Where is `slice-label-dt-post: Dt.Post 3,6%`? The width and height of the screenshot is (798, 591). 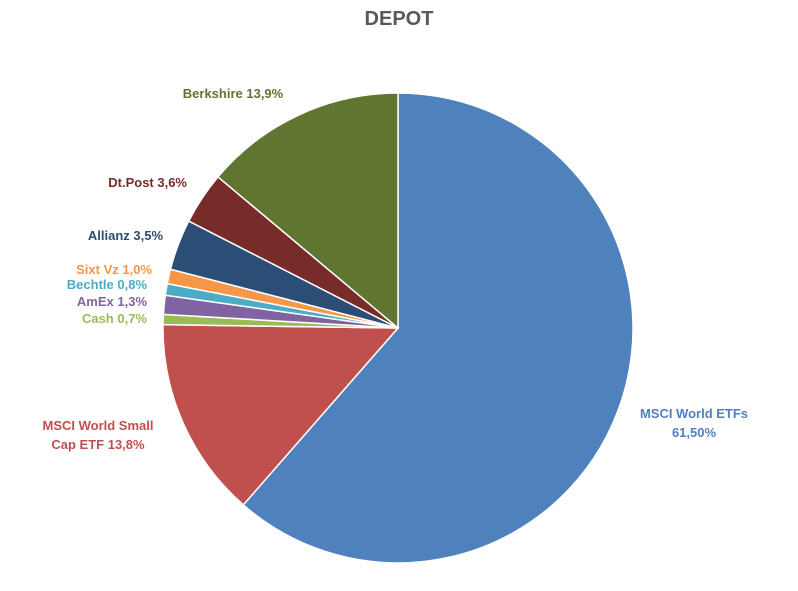
slice-label-dt-post: Dt.Post 3,6% is located at coordinates (147, 182).